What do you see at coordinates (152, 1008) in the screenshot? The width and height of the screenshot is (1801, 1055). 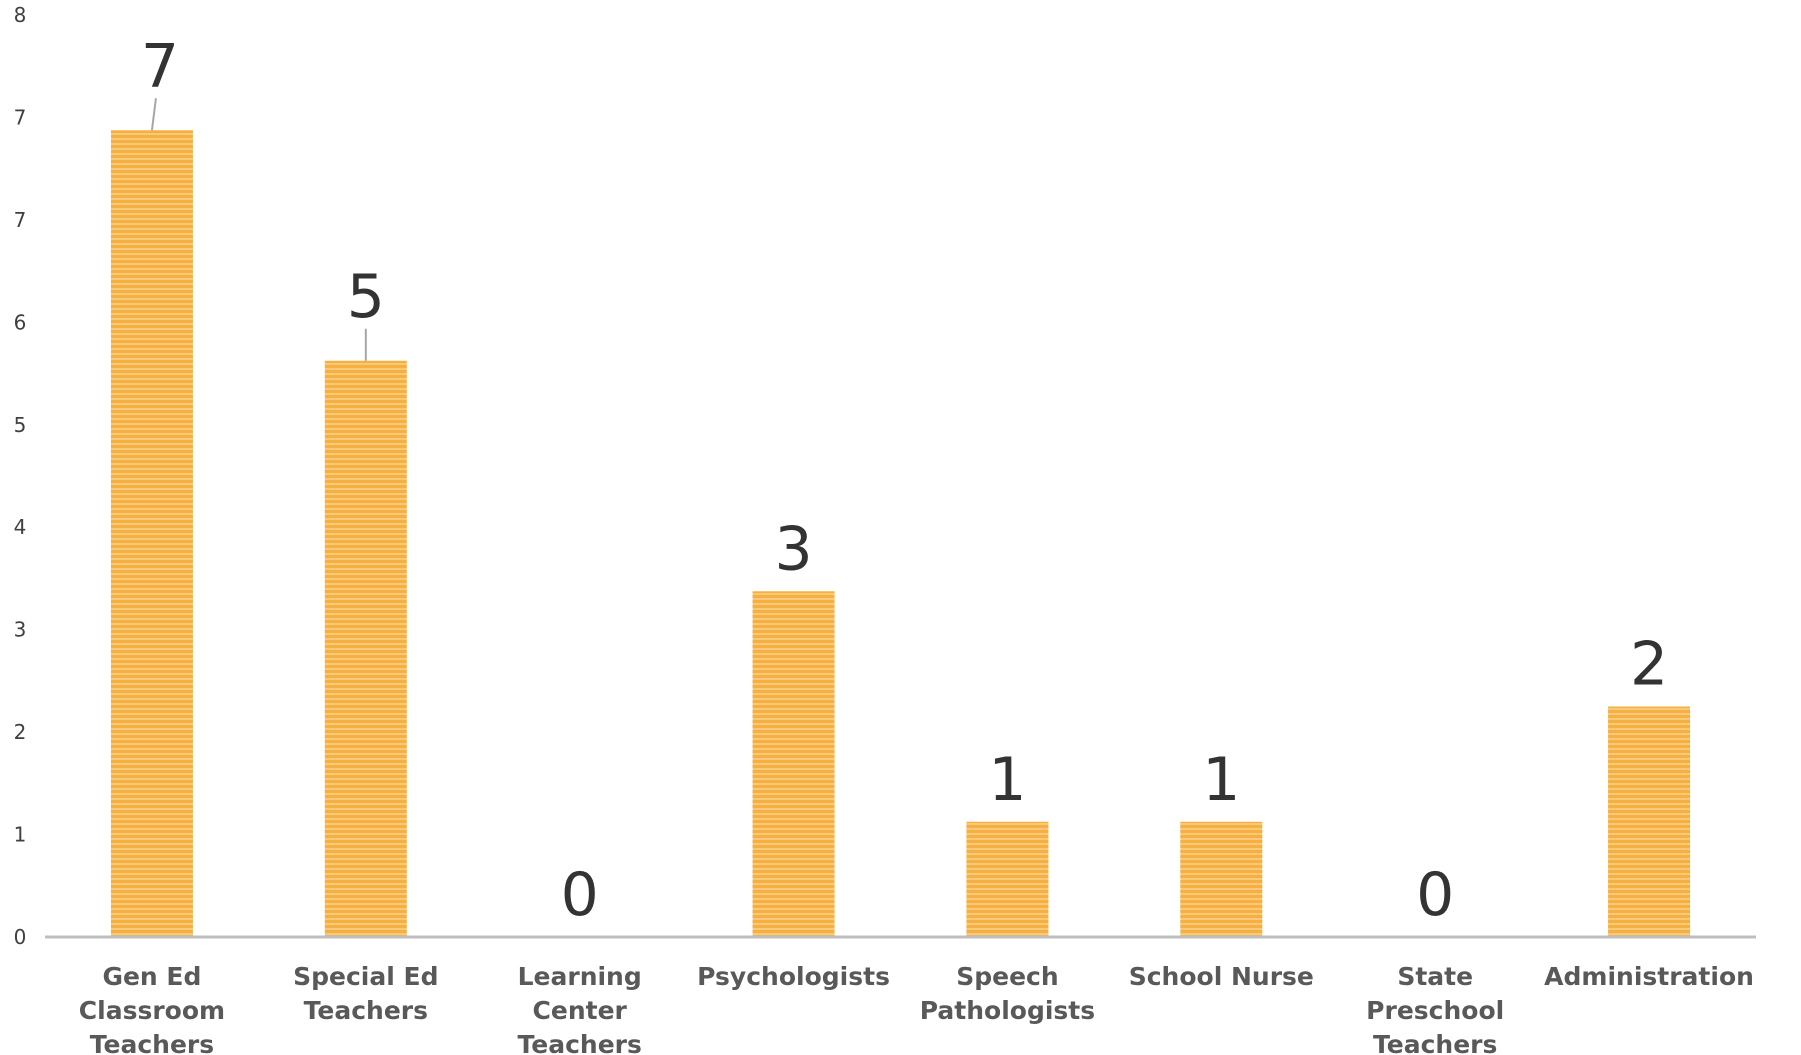 I see `x-tick-label: Gen Ed Classroom Teachers` at bounding box center [152, 1008].